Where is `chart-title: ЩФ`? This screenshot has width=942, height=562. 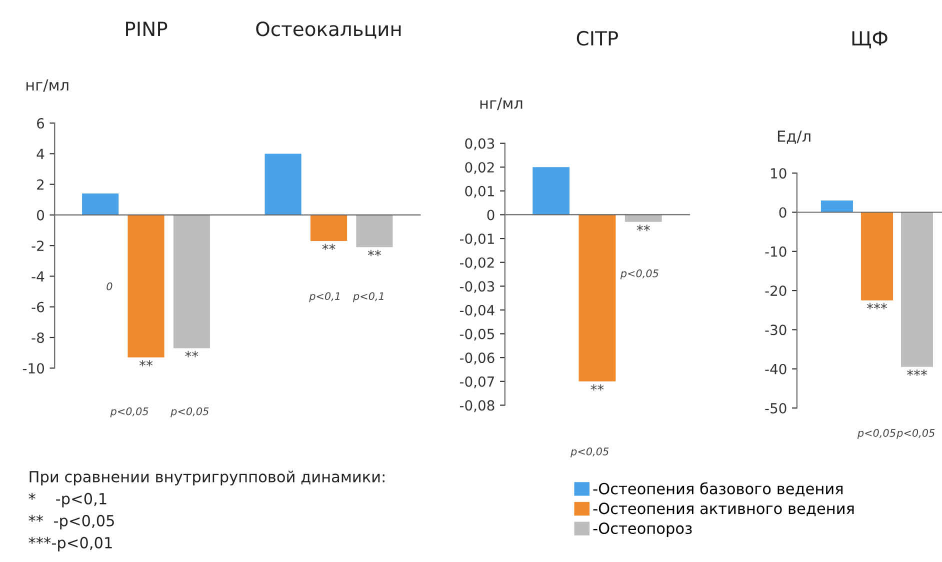
chart-title: ЩФ is located at coordinates (870, 39).